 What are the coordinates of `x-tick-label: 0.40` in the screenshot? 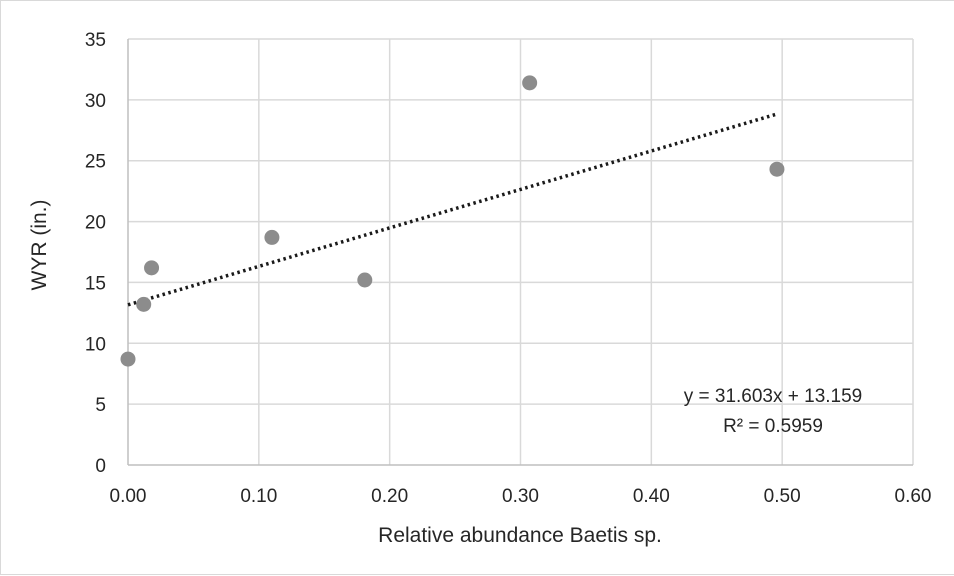 It's located at (651, 496).